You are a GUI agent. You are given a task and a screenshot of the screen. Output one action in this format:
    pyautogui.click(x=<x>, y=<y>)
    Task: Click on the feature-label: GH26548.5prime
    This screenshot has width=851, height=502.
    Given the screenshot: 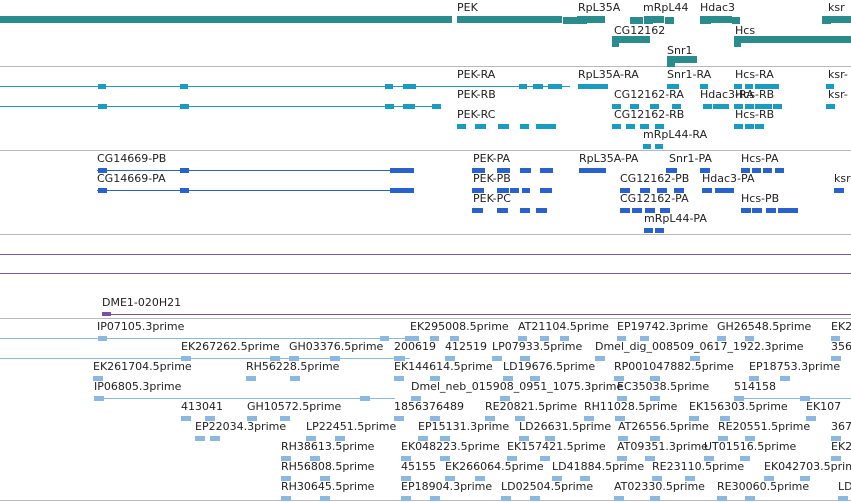 What is the action you would take?
    pyautogui.click(x=764, y=326)
    